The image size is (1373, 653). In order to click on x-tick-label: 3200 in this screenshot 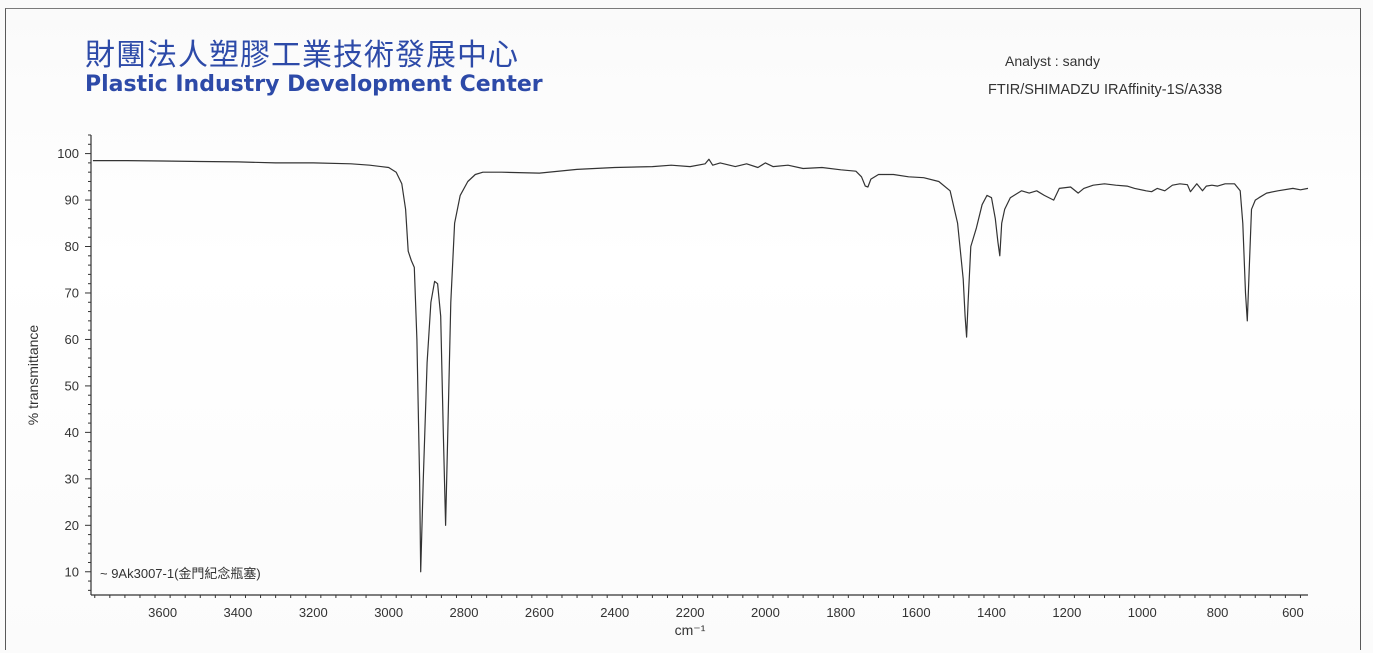, I will do `click(313, 612)`.